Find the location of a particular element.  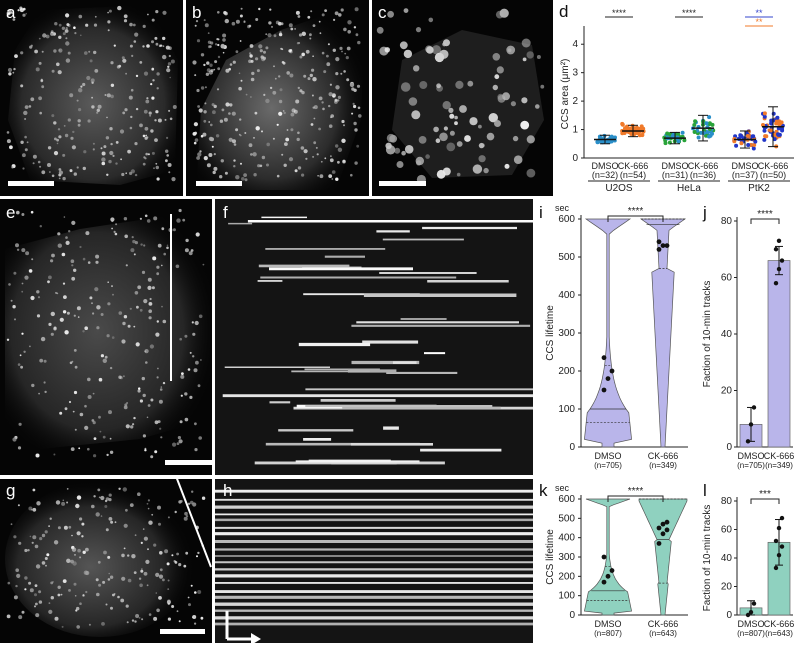

panel-label-d: d is located at coordinates (564, 11).